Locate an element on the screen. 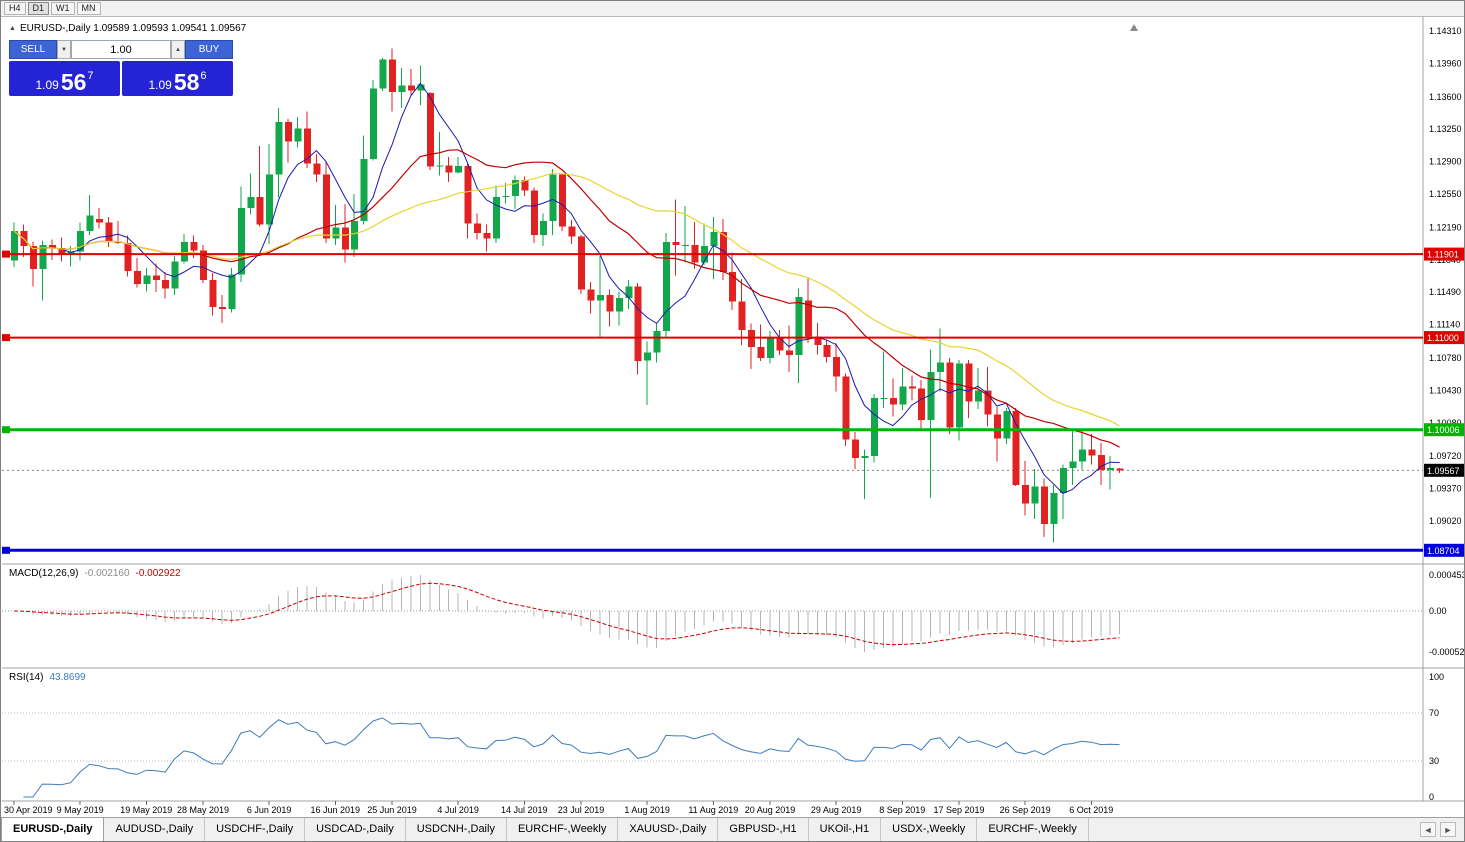 The height and width of the screenshot is (842, 1465). chart-end-marker-icon is located at coordinates (1134, 27).